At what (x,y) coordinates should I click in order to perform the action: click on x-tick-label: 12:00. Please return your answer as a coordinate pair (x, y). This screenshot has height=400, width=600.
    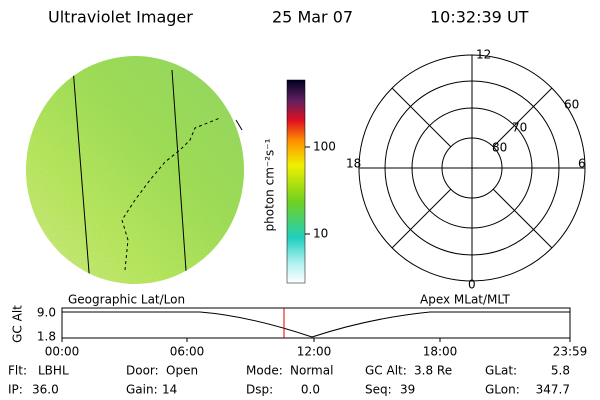
    Looking at the image, I should click on (314, 352).